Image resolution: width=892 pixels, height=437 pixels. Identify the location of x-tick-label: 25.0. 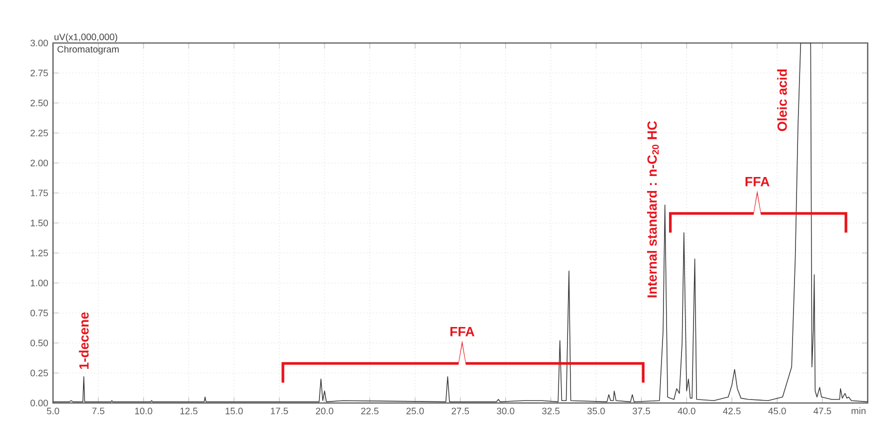
(415, 411).